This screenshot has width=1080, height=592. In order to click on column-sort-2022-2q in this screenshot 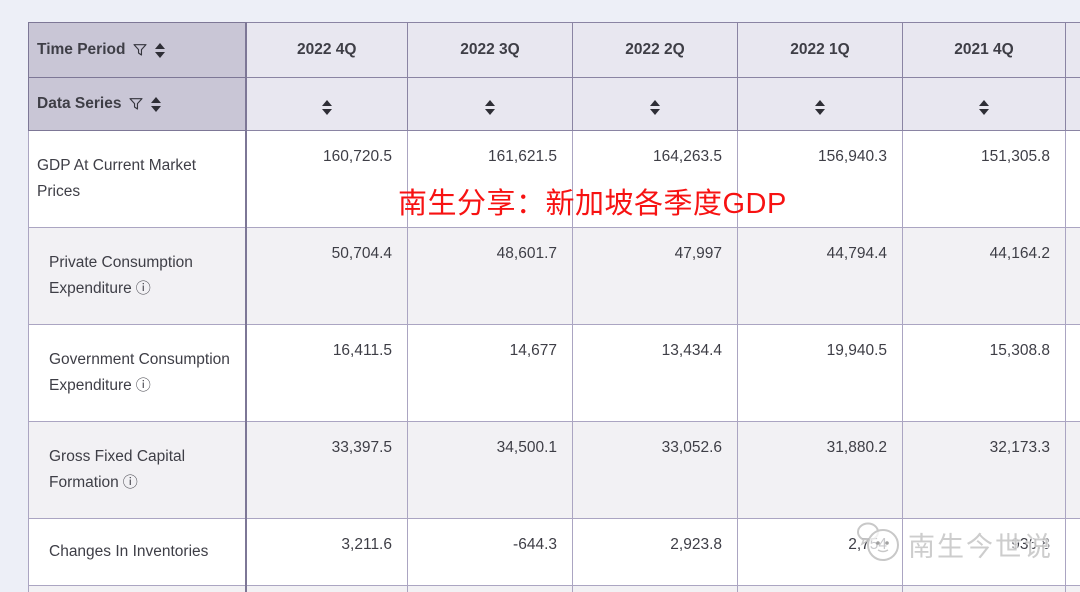, I will do `click(655, 104)`.